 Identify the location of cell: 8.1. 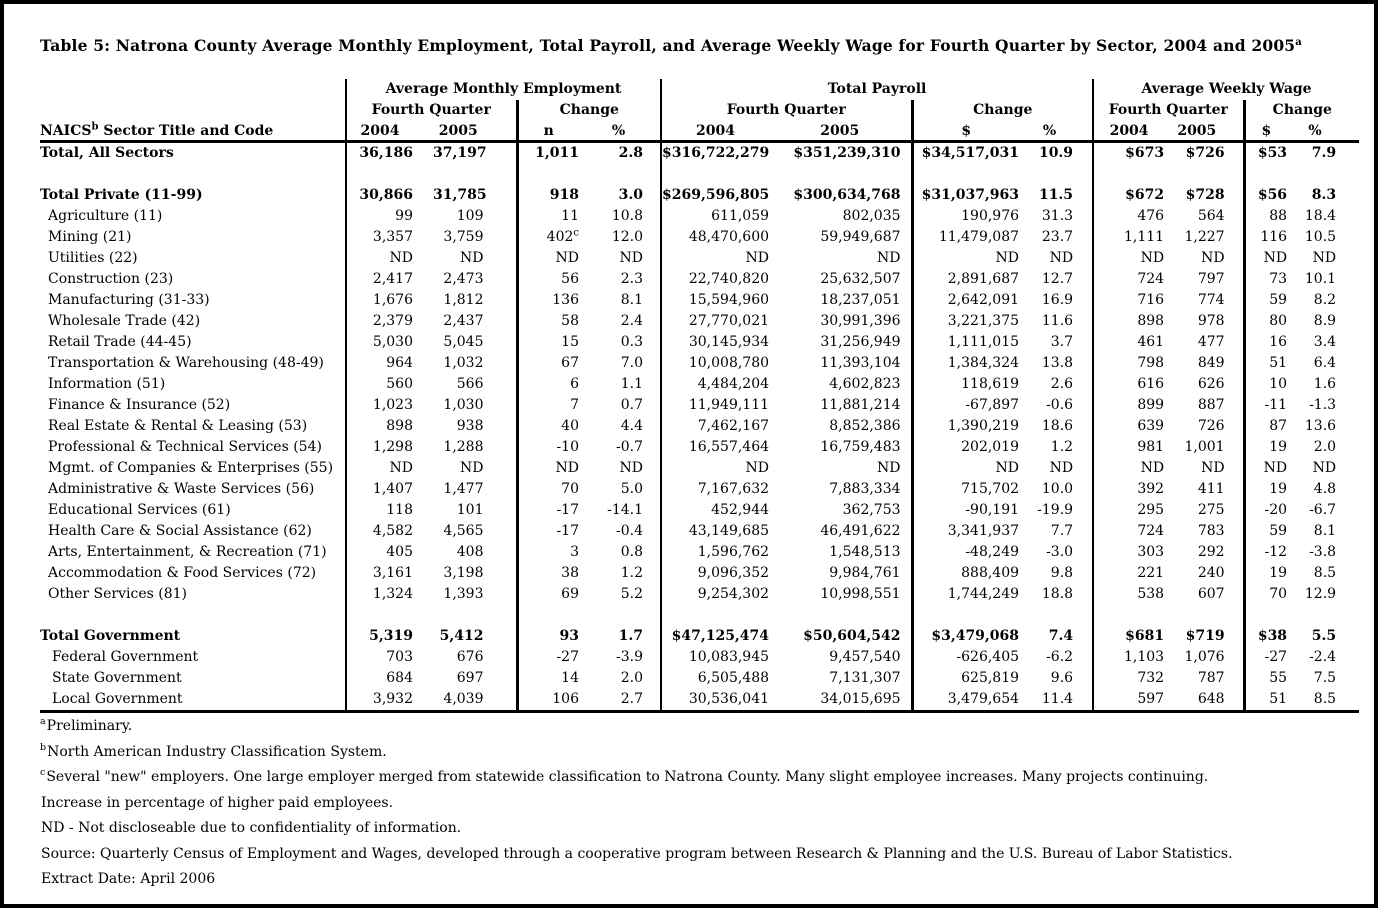
(1325, 531).